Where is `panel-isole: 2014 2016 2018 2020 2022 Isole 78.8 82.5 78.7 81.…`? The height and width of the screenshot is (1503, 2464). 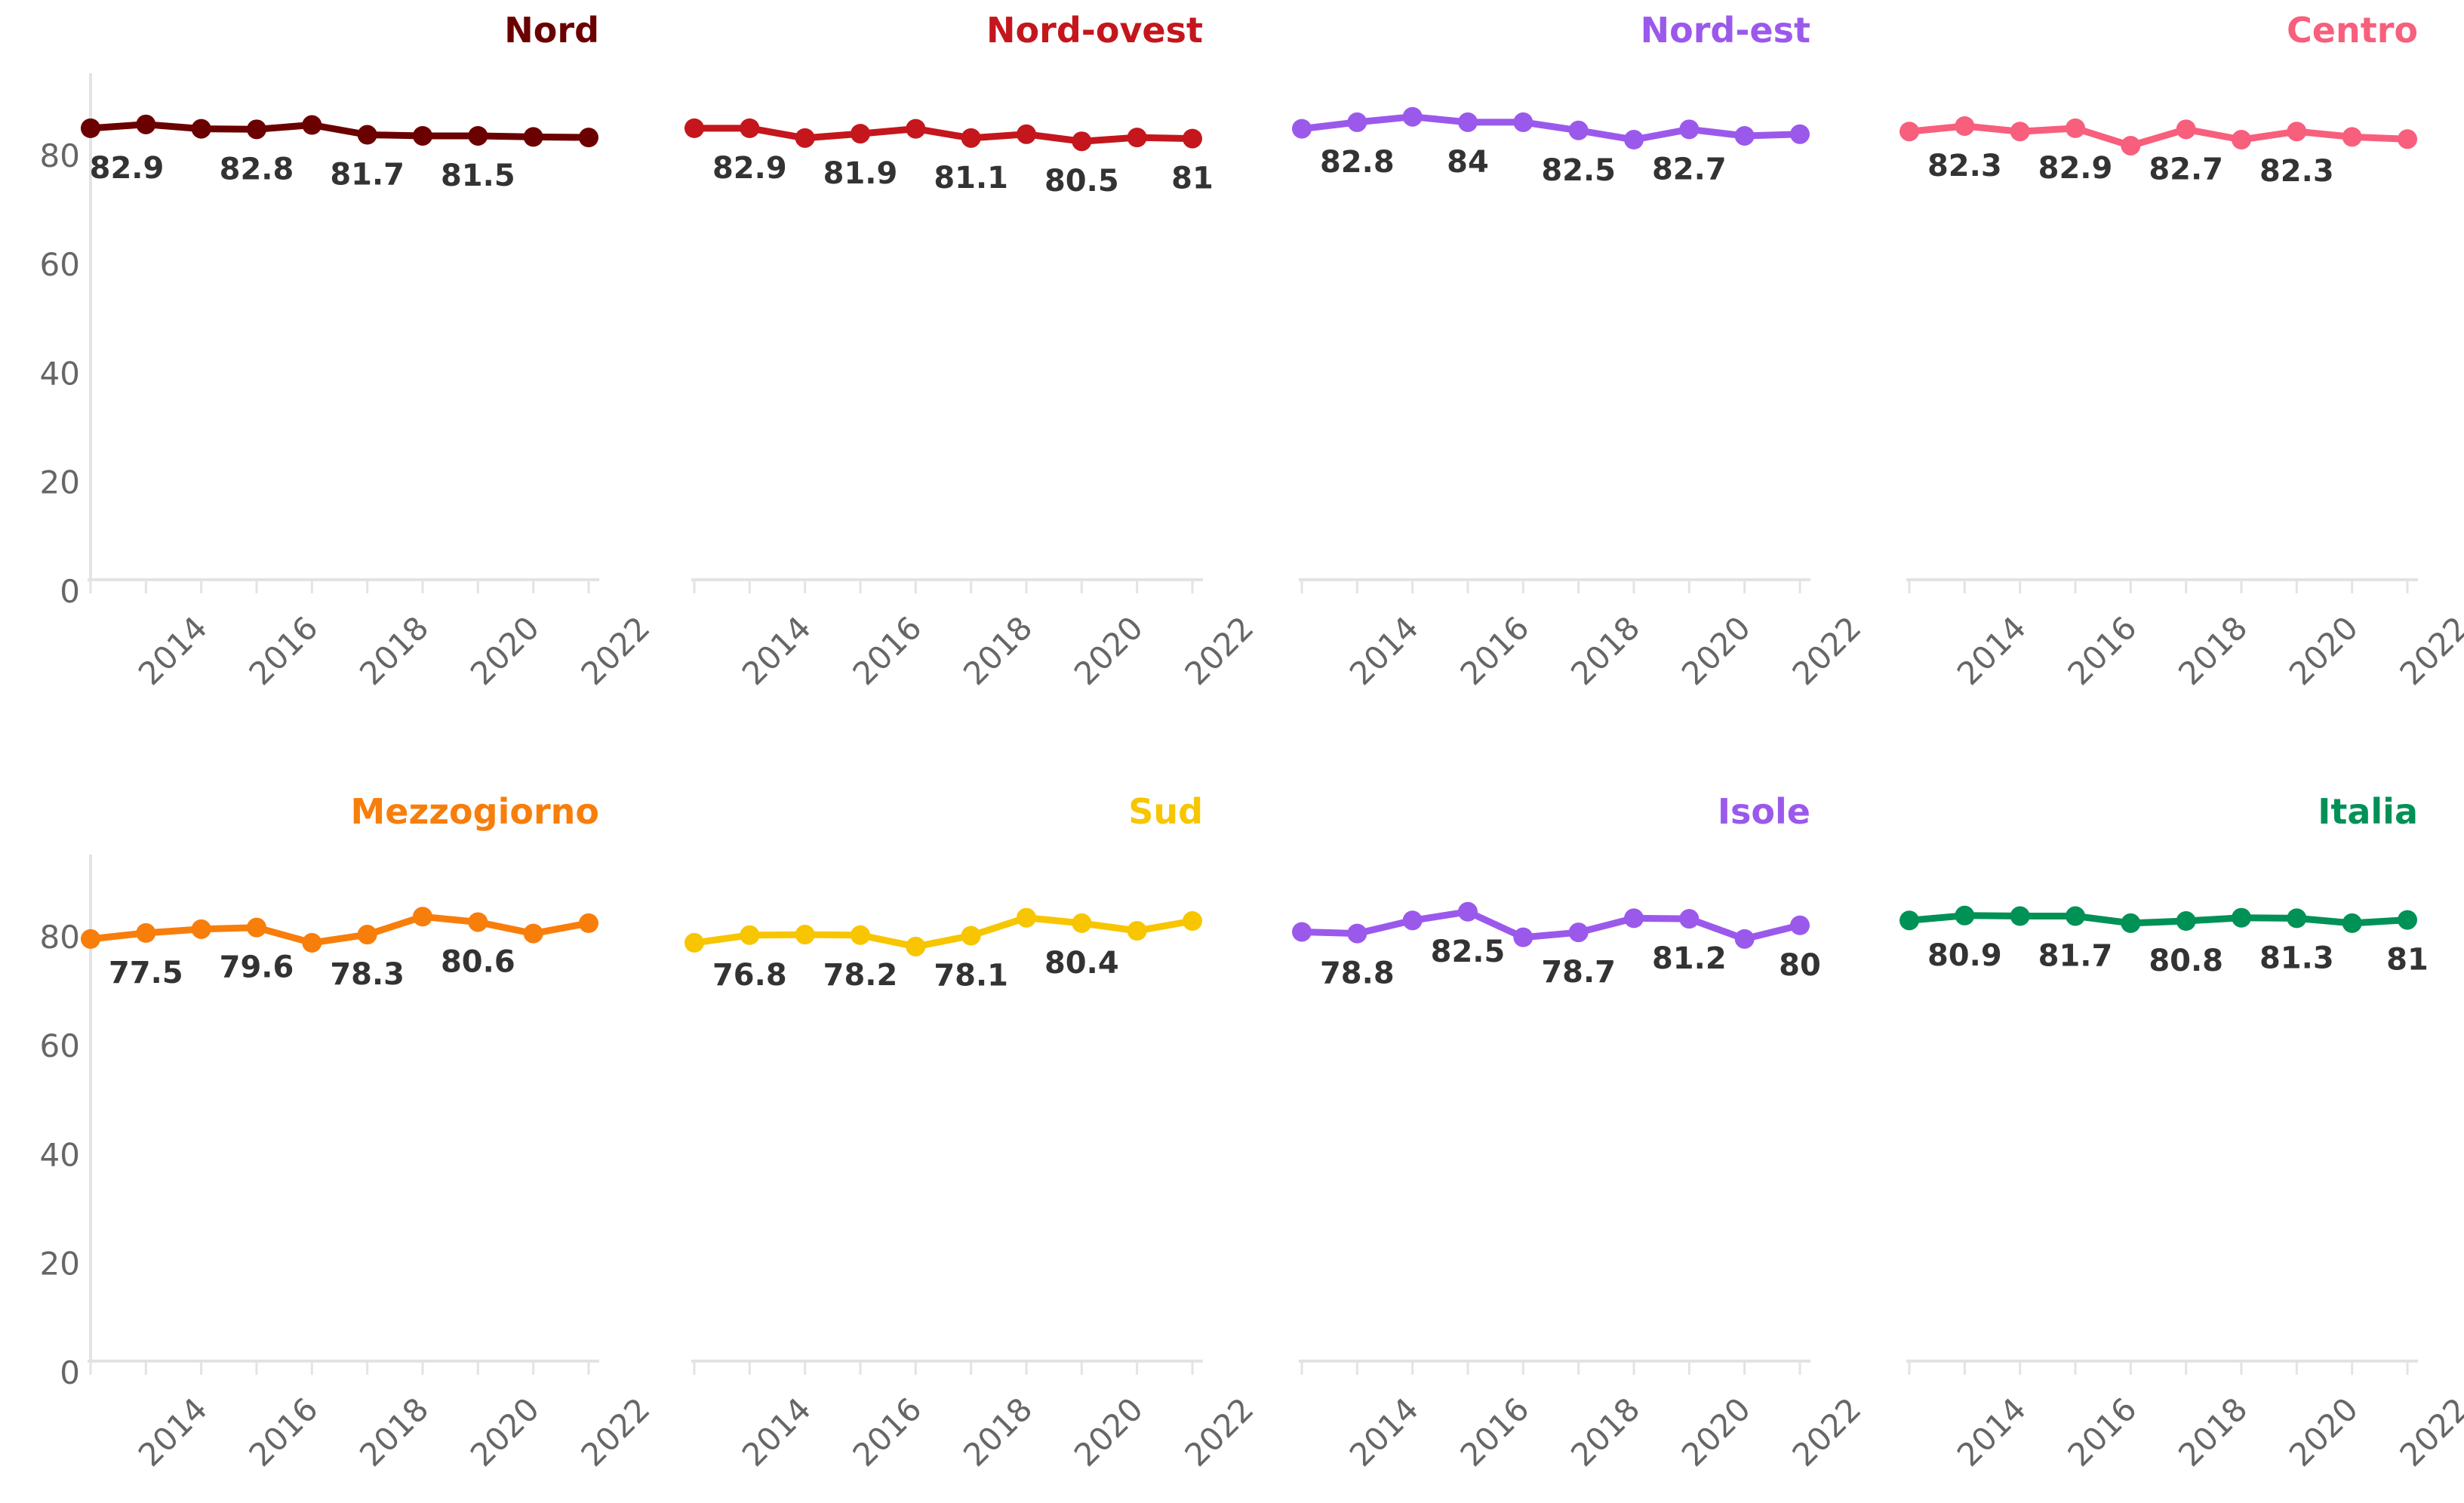 panel-isole: 2014 2016 2018 2020 2022 Isole 78.8 82.5 78.7 81.… is located at coordinates (1580, 1132).